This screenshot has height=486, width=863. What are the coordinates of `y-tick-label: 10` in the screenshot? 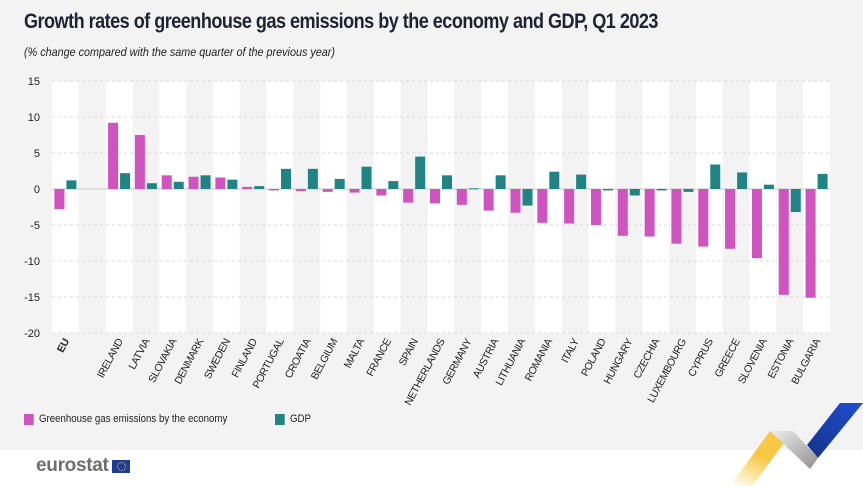 It's located at (34, 118).